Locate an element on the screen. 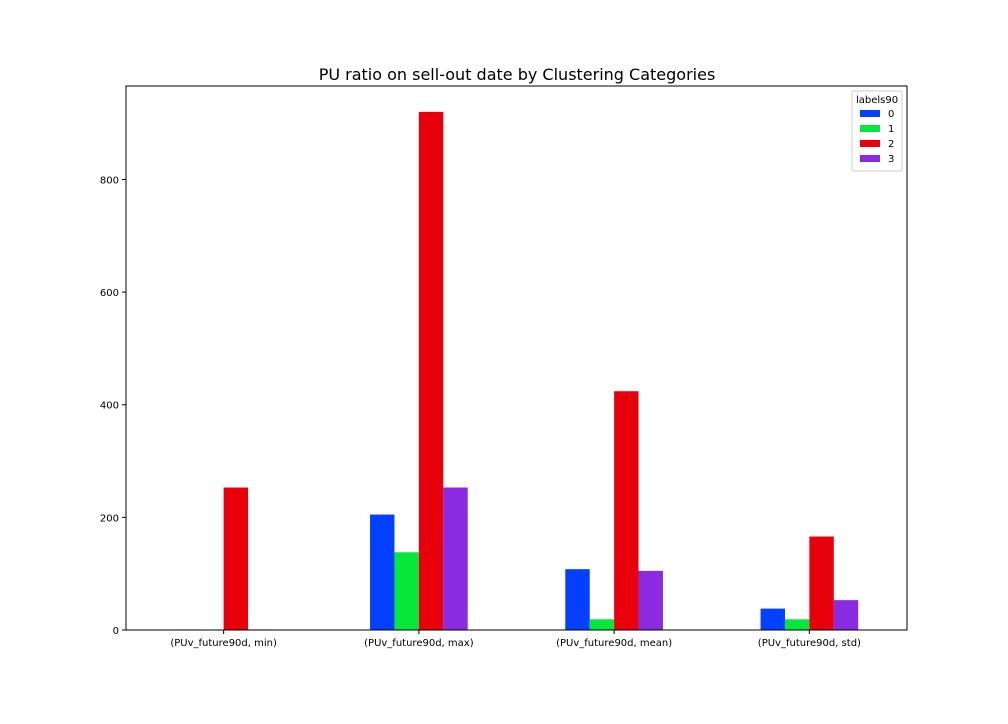 The height and width of the screenshot is (724, 1008). x-tick-label: (PUv_future90d, std) is located at coordinates (809, 643).